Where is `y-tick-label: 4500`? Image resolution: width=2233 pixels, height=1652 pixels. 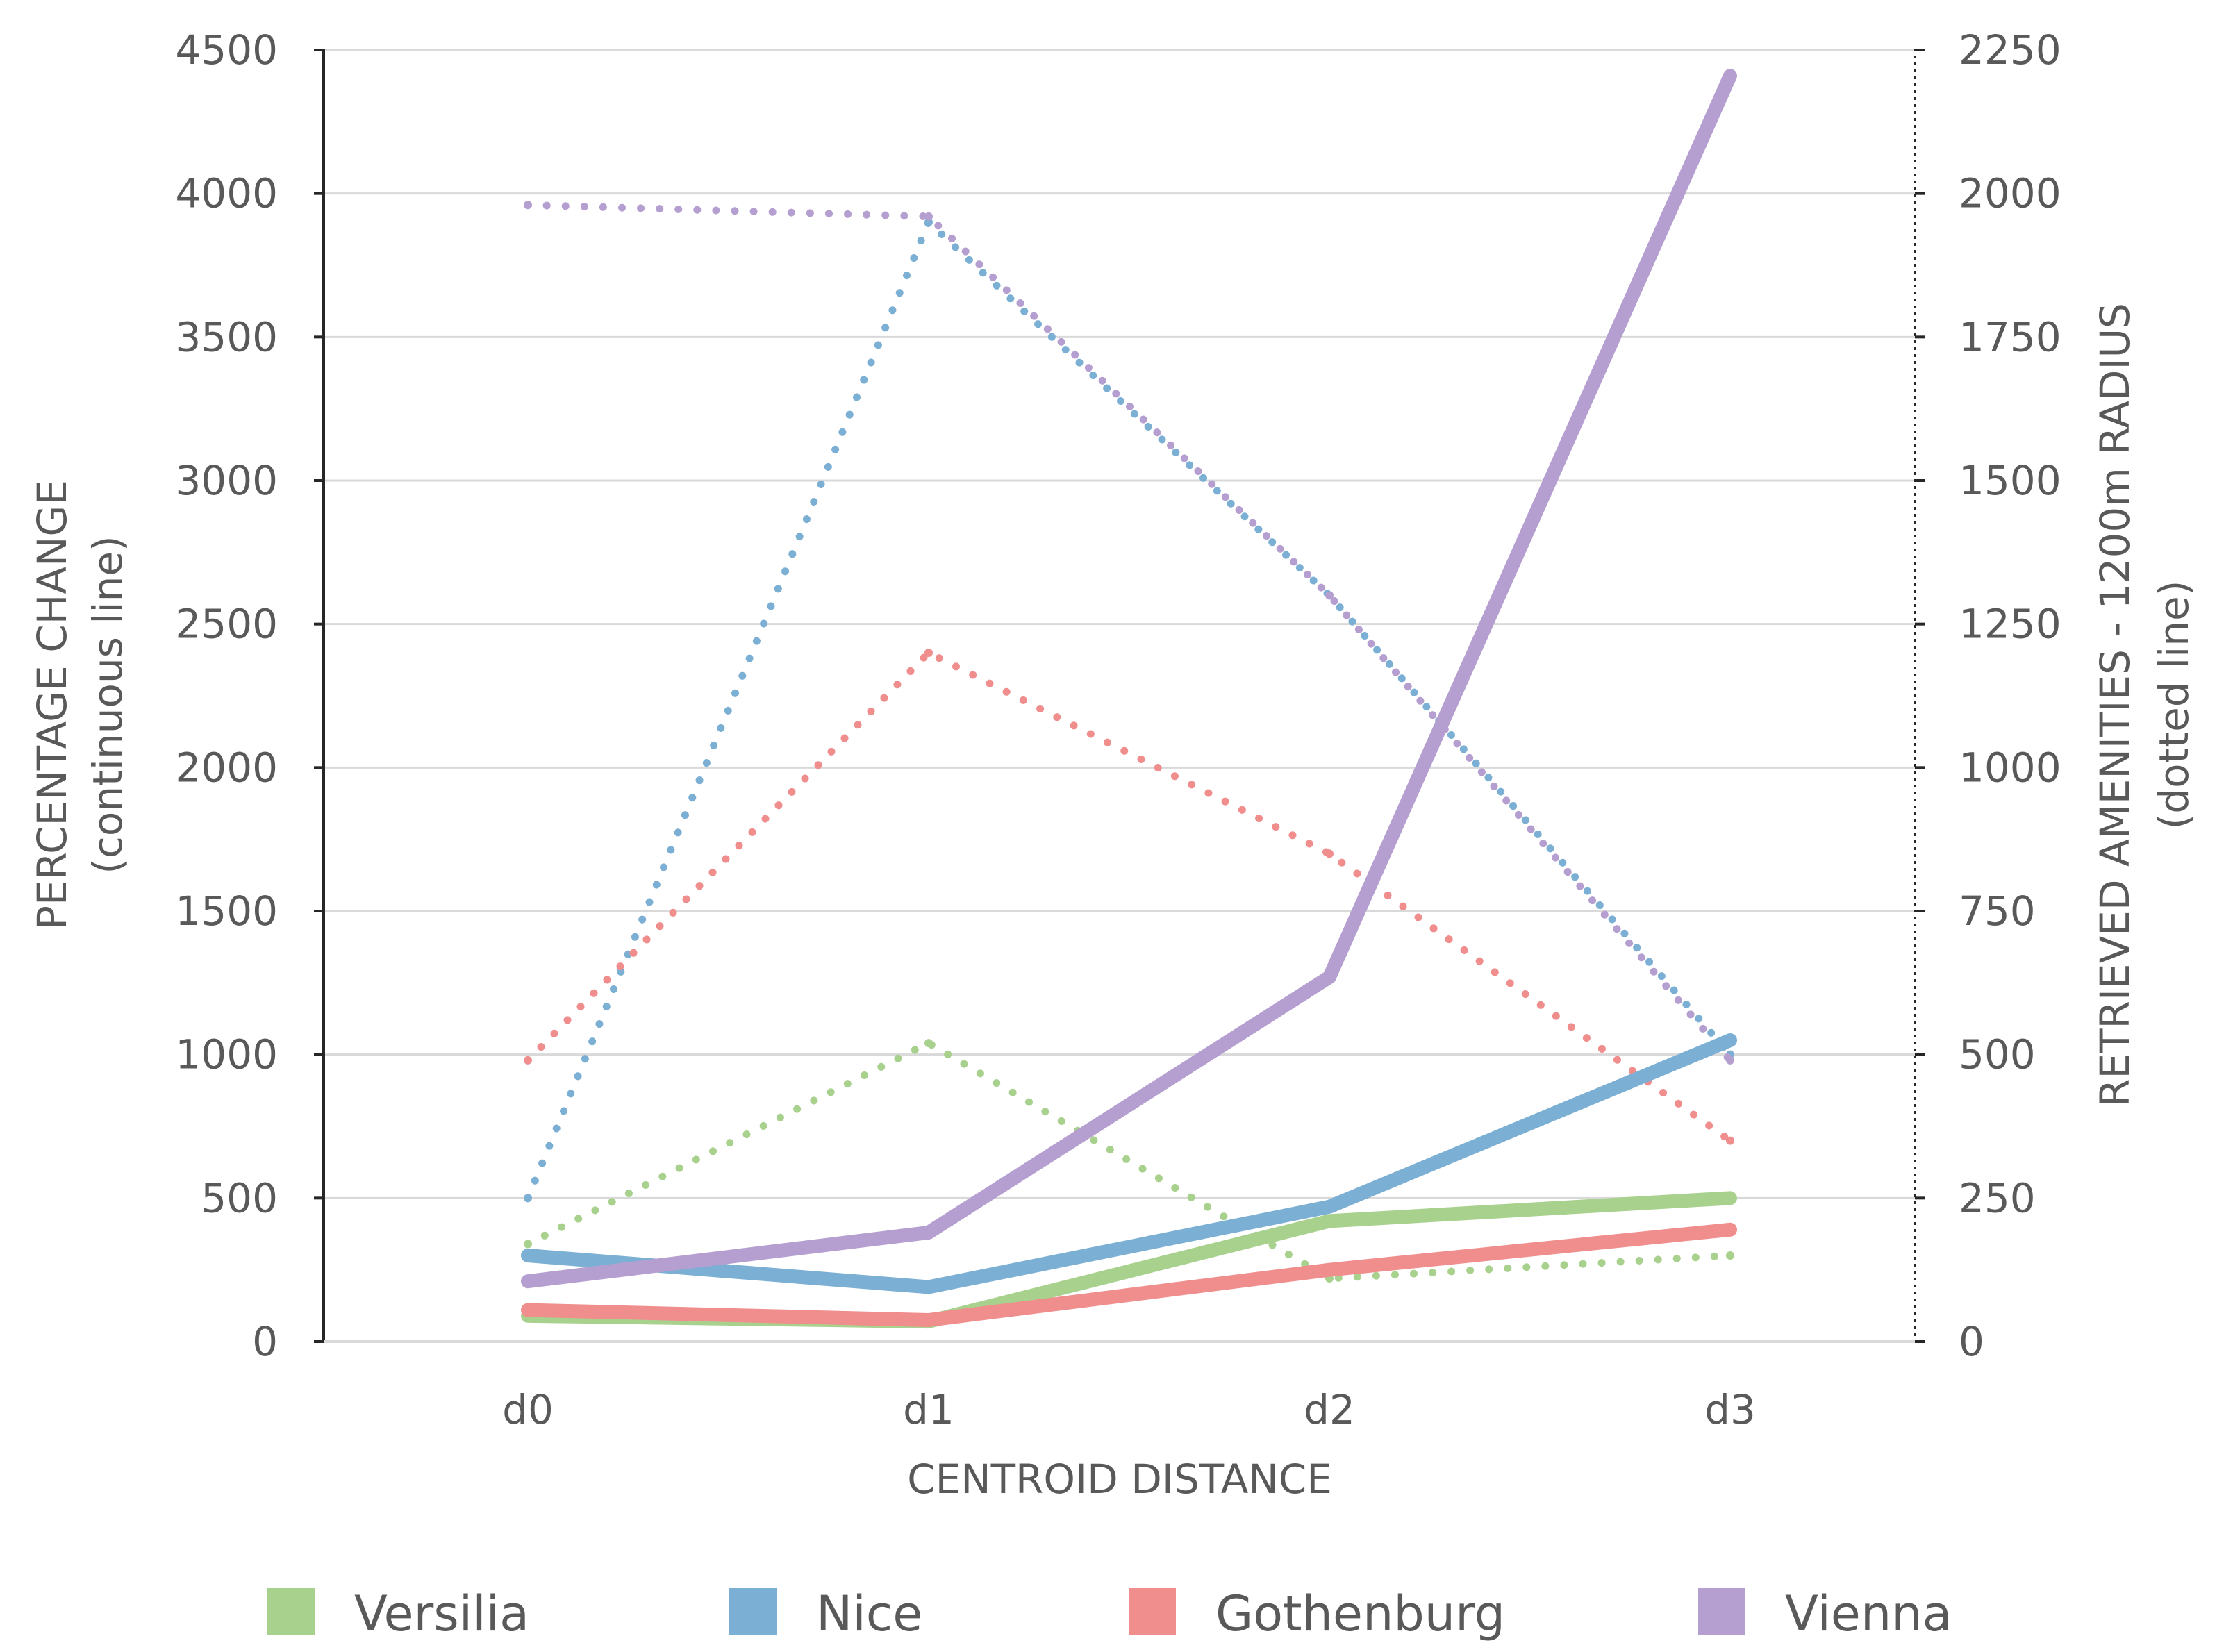
y-tick-label: 4500 is located at coordinates (226, 50).